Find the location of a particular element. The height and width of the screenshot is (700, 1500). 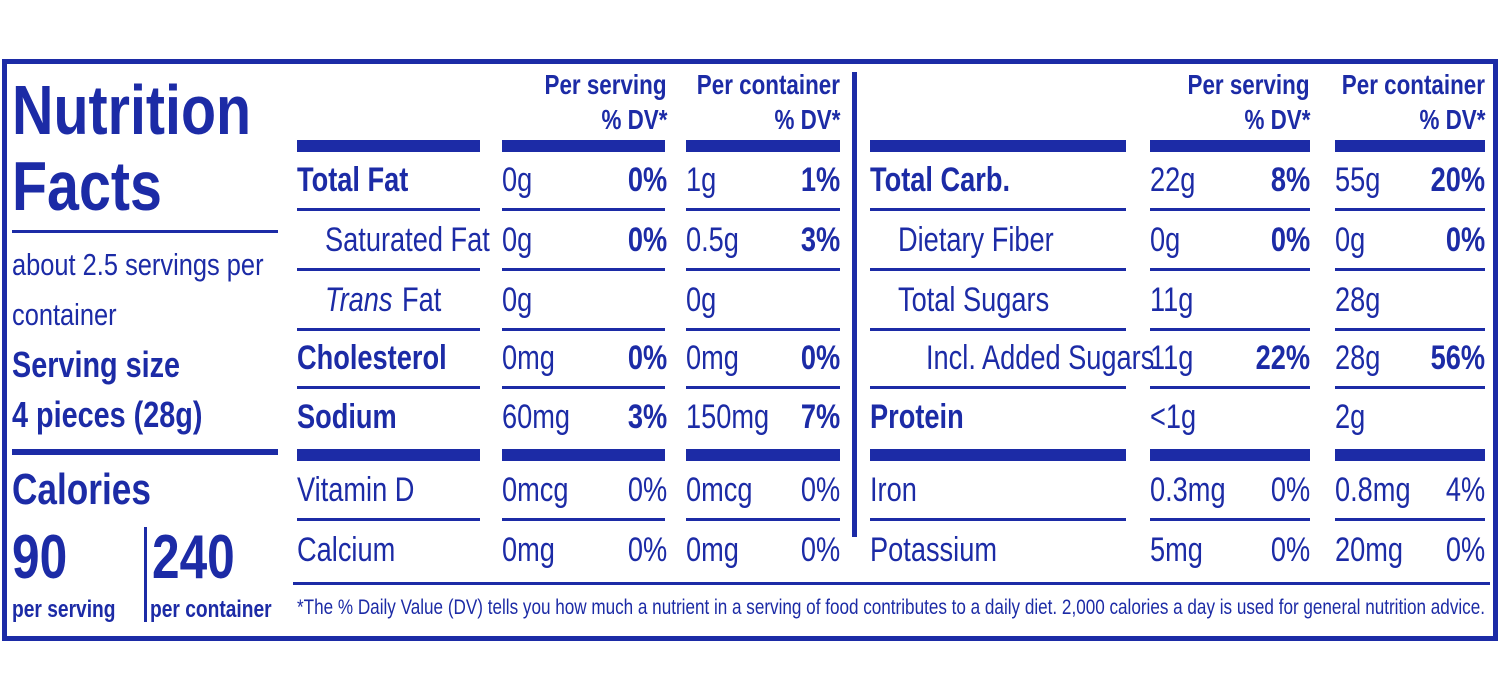

nutrient-name: Incl. Added Sugars is located at coordinates (1040, 357).